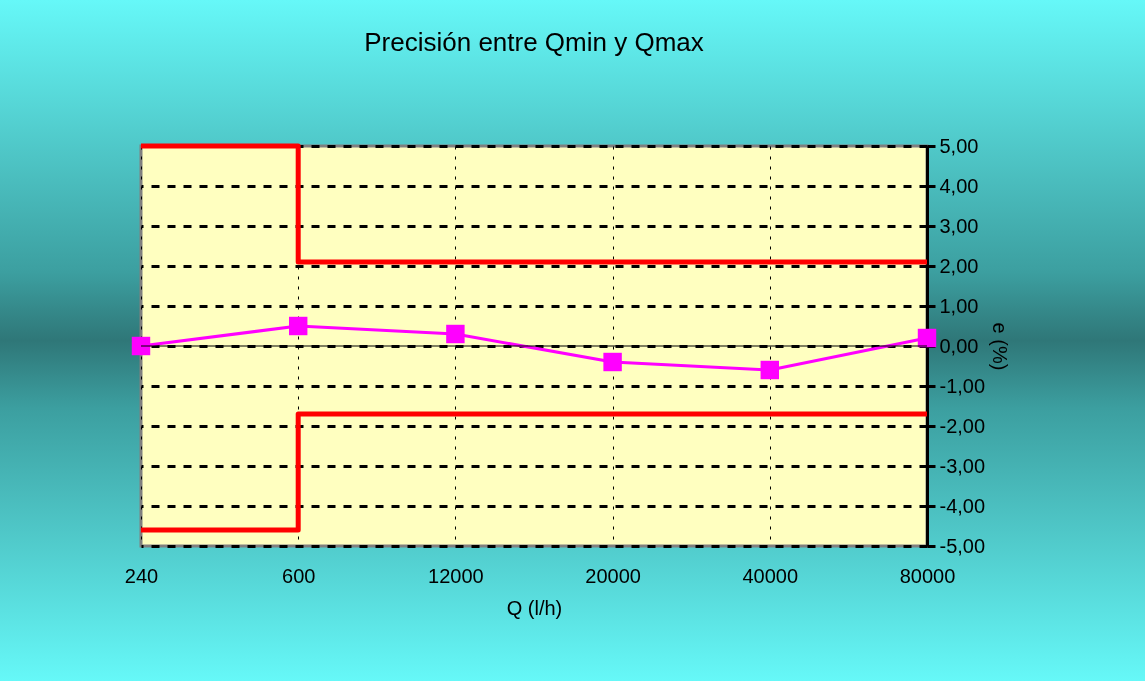 The image size is (1145, 681). I want to click on x-tick-label: 80000, so click(927, 575).